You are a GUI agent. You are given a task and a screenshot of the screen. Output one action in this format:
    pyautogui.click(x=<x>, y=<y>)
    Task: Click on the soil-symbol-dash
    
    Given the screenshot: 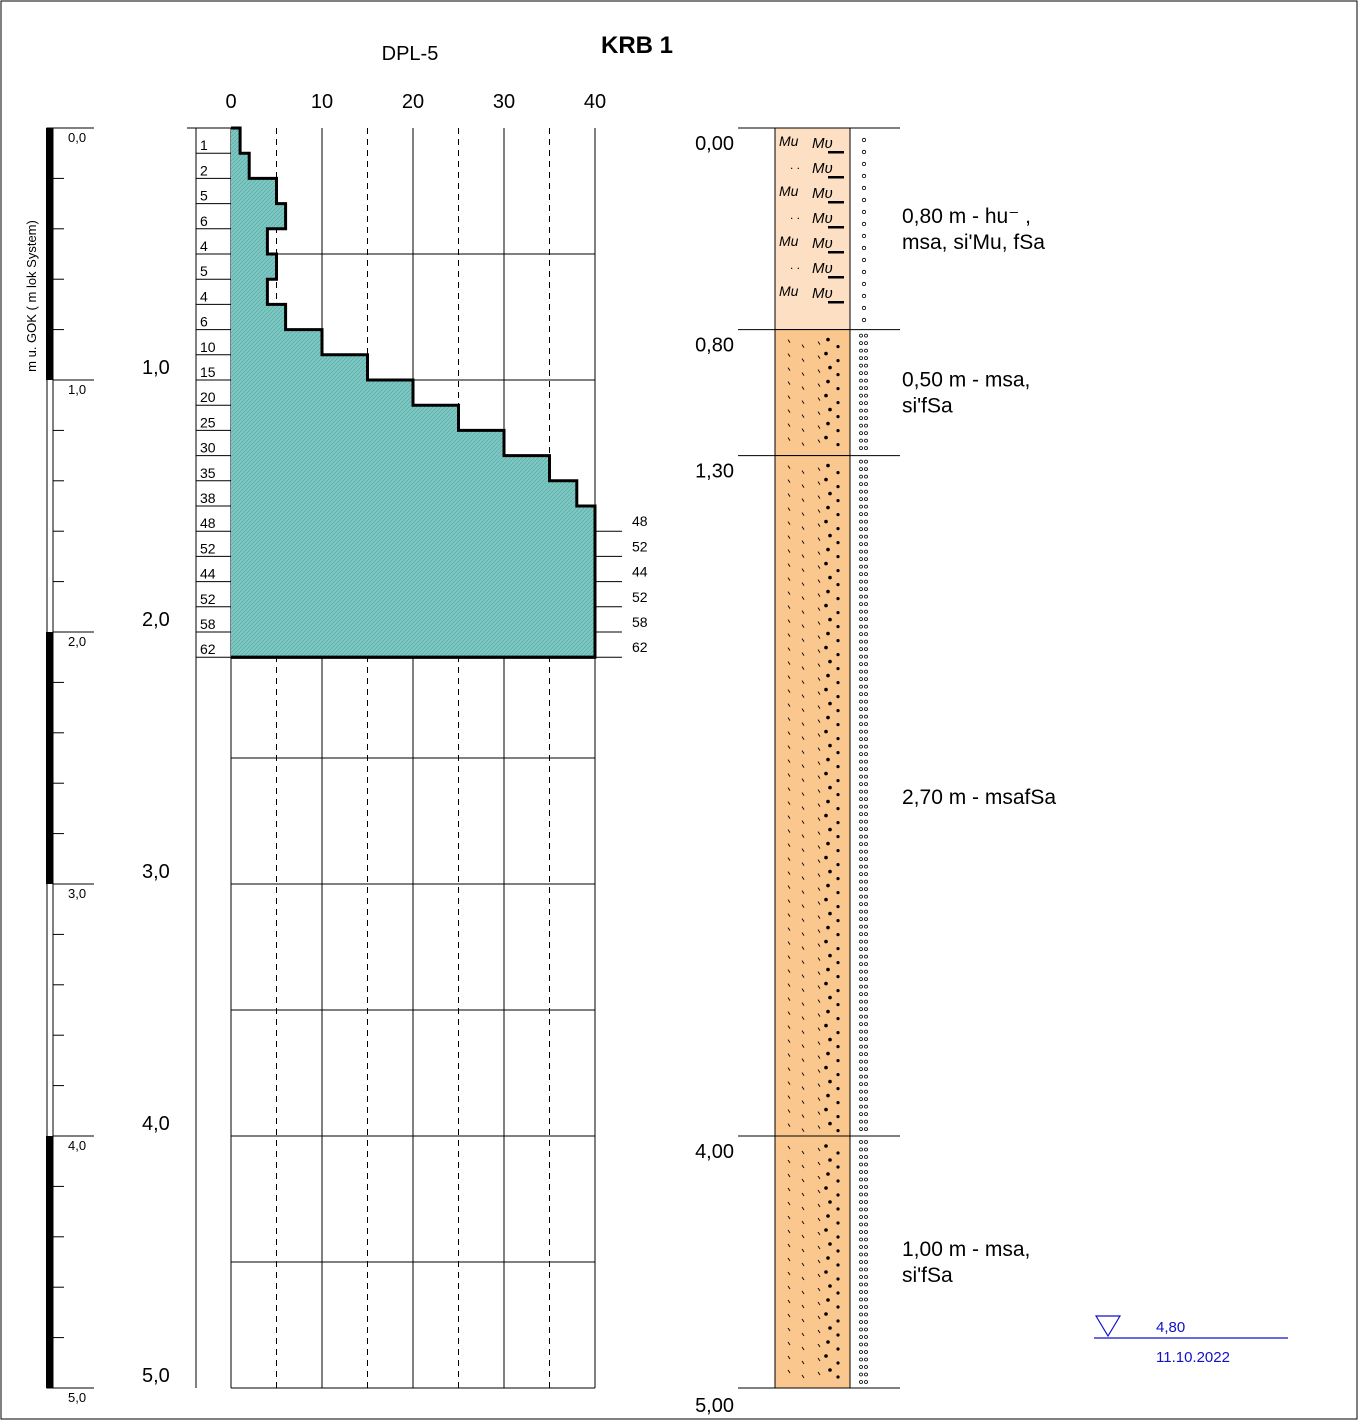 What is the action you would take?
    pyautogui.click(x=836, y=227)
    